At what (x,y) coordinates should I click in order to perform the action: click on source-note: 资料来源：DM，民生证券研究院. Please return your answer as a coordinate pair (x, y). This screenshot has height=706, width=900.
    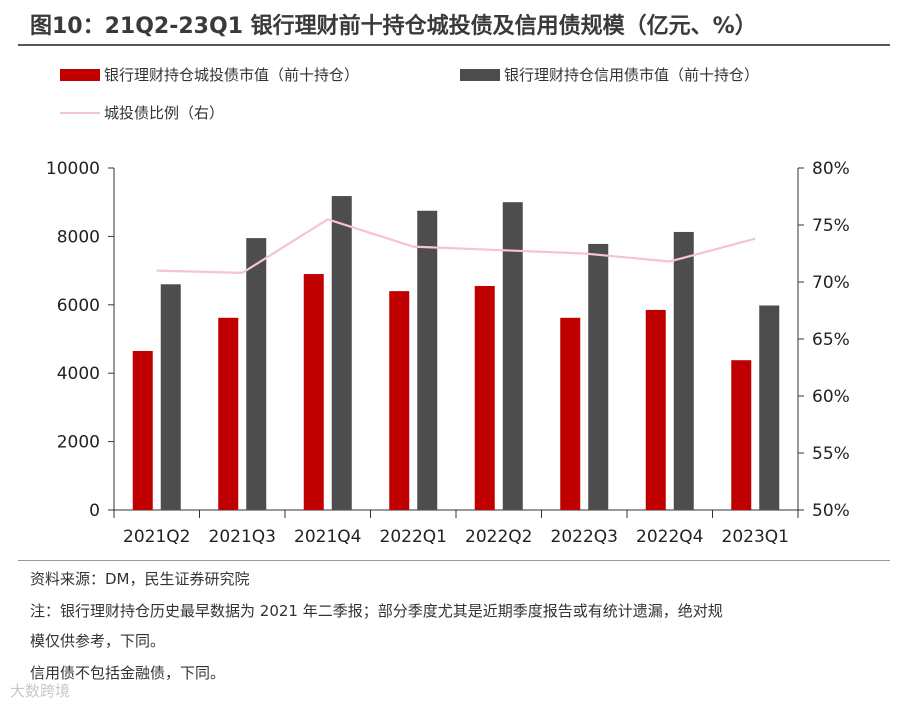
    Looking at the image, I should click on (140, 579).